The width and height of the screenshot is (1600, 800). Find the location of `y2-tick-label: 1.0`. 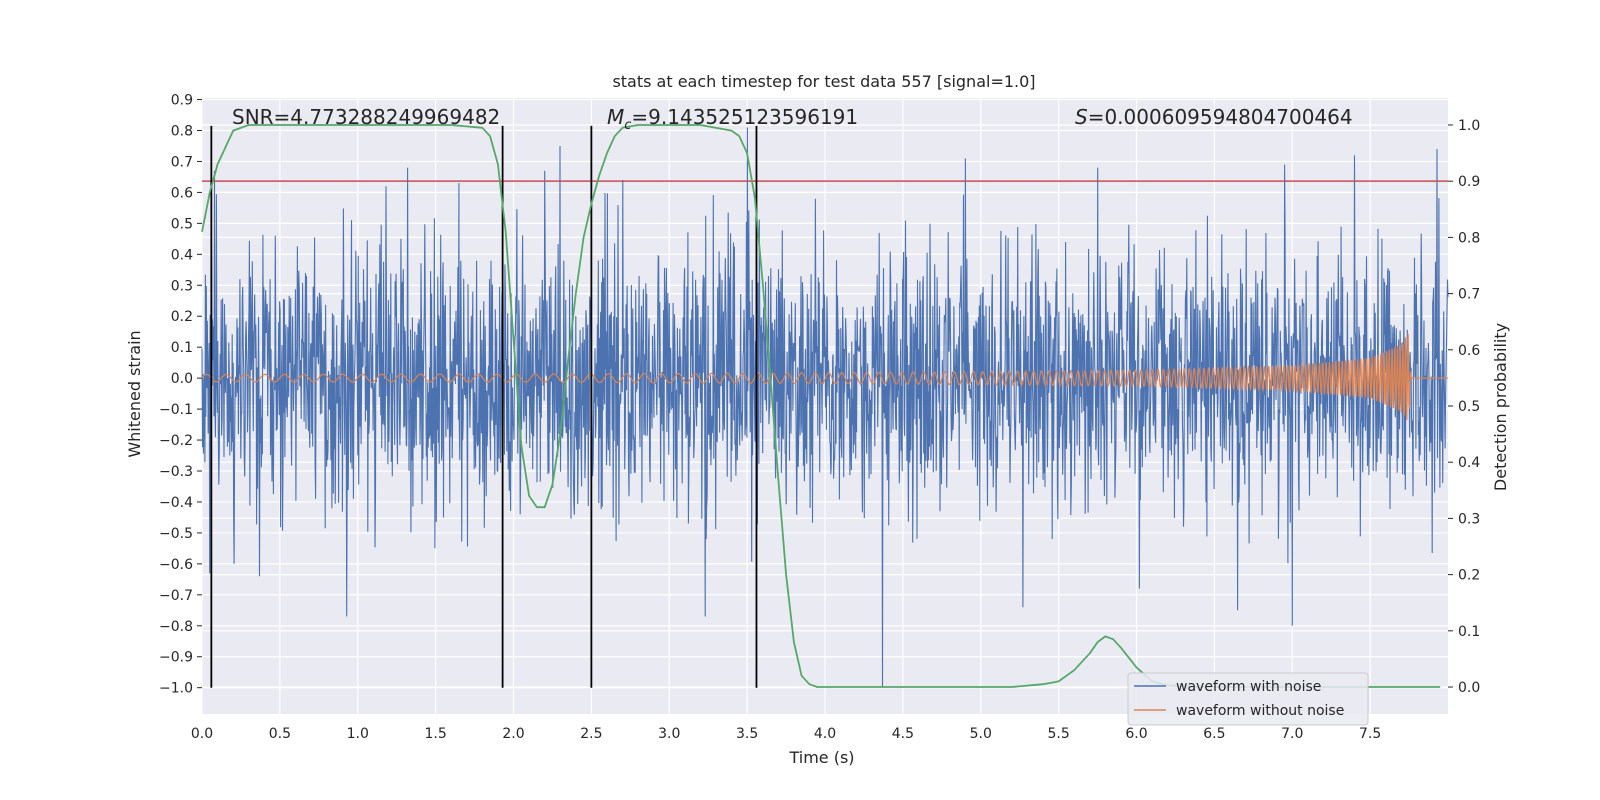

y2-tick-label: 1.0 is located at coordinates (1469, 126).